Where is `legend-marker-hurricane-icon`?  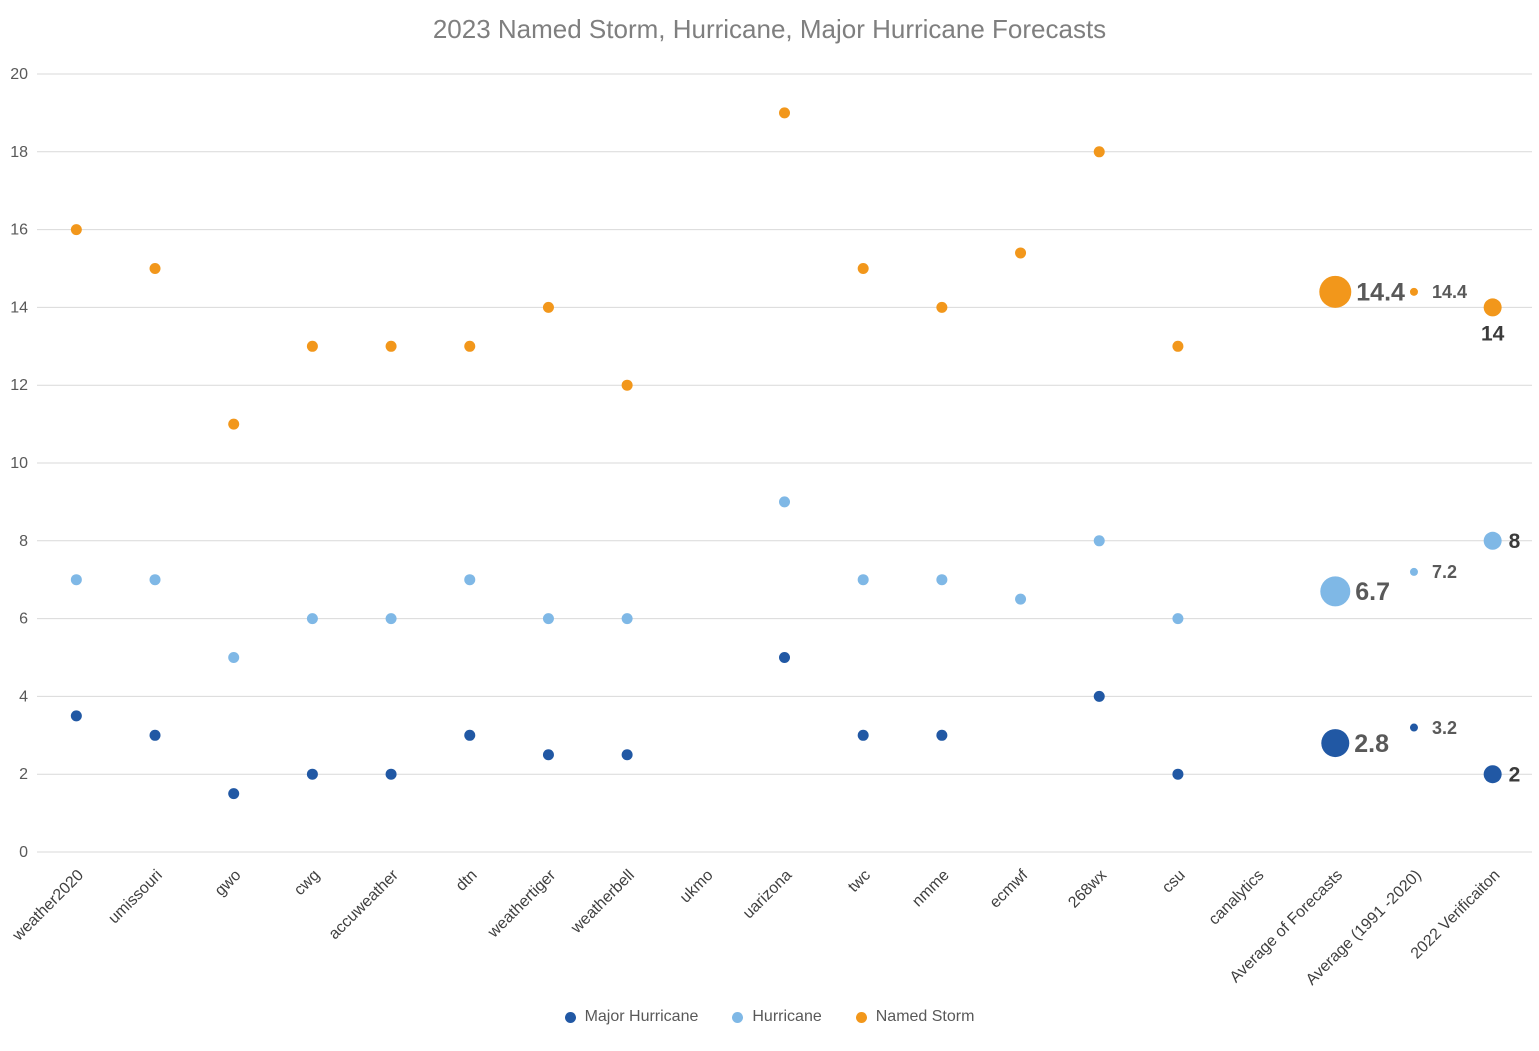
legend-marker-hurricane-icon is located at coordinates (738, 1017).